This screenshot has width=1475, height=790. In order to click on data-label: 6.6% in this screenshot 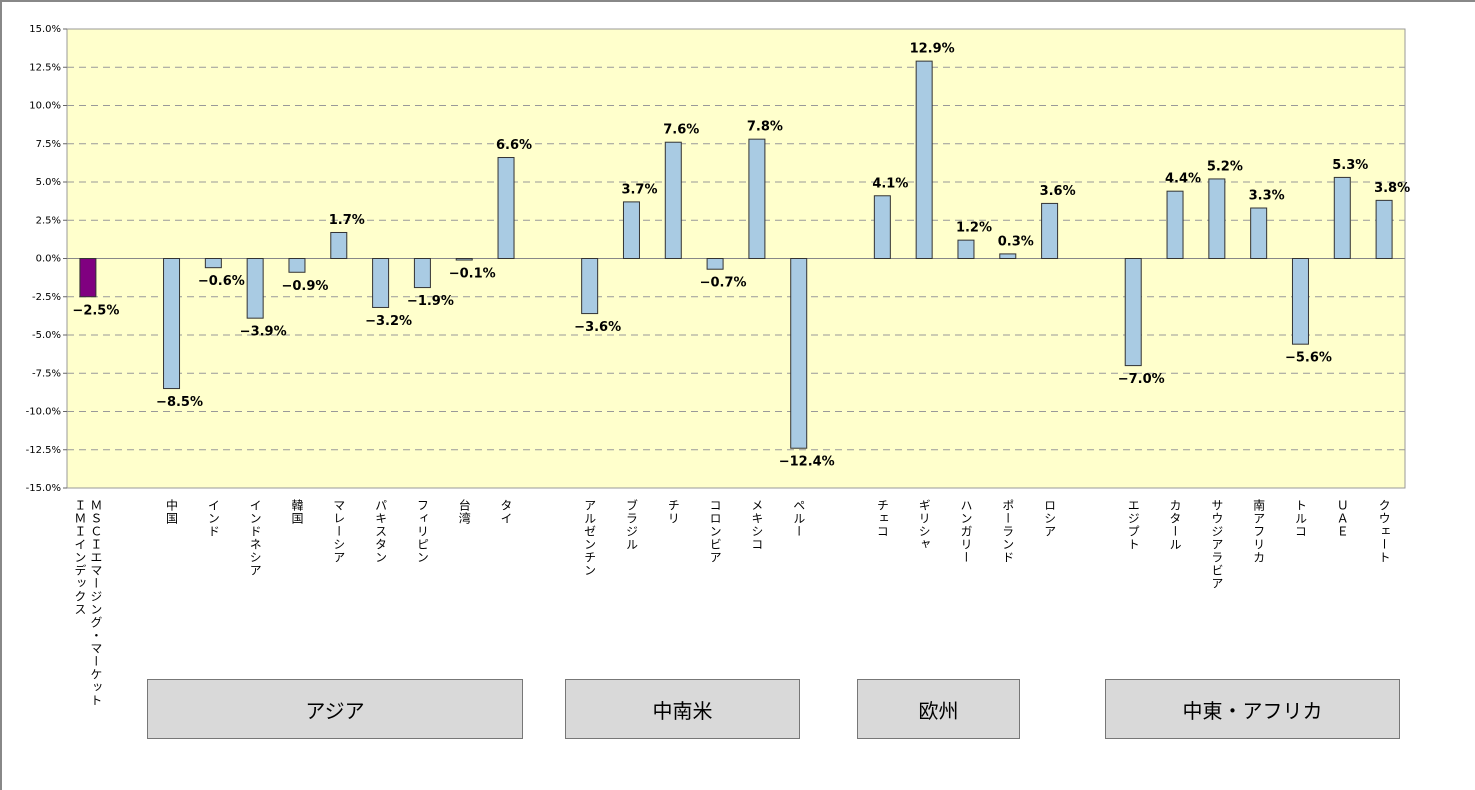, I will do `click(514, 145)`.